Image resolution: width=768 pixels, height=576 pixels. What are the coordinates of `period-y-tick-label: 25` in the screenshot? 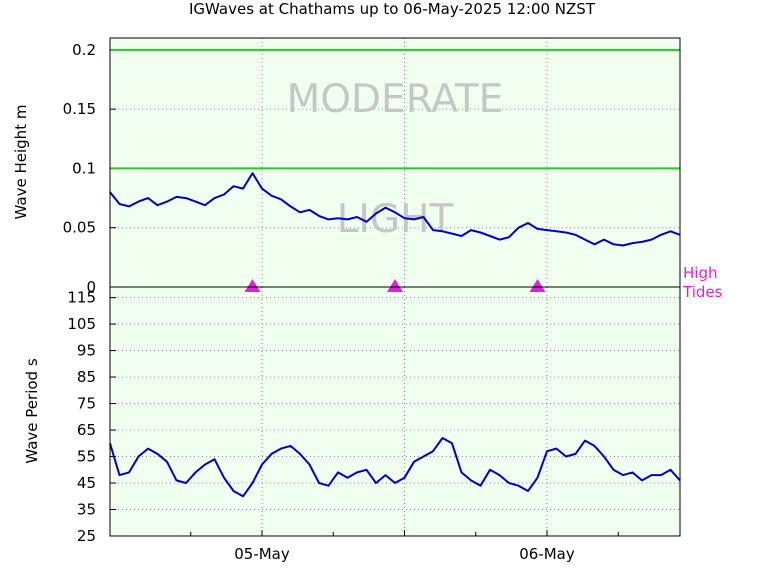 It's located at (86, 536).